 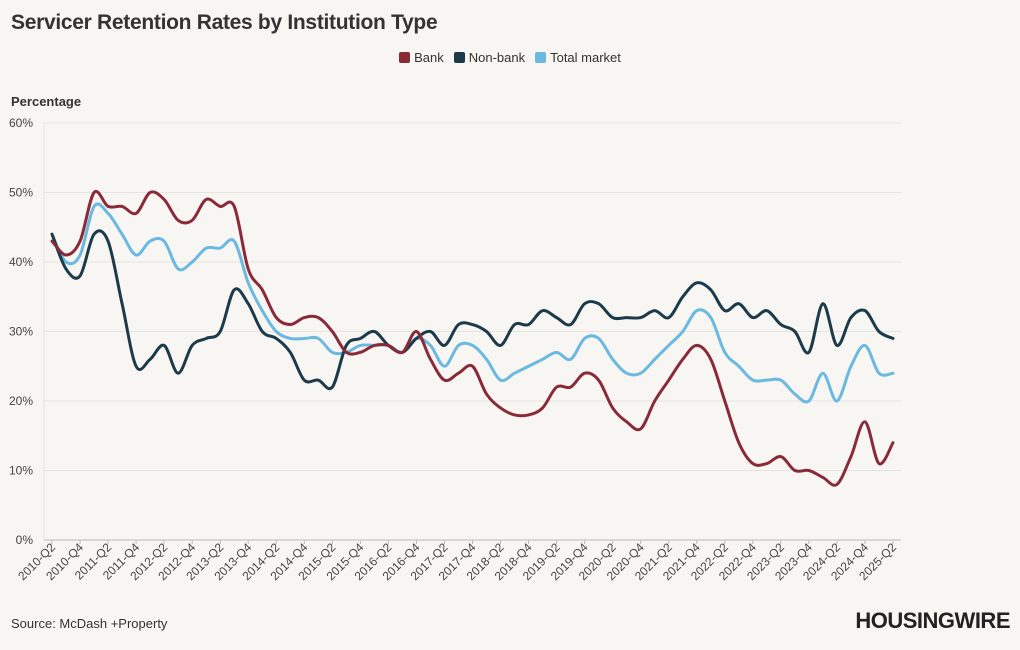 I want to click on y-tick-label: 30%, so click(x=21, y=332).